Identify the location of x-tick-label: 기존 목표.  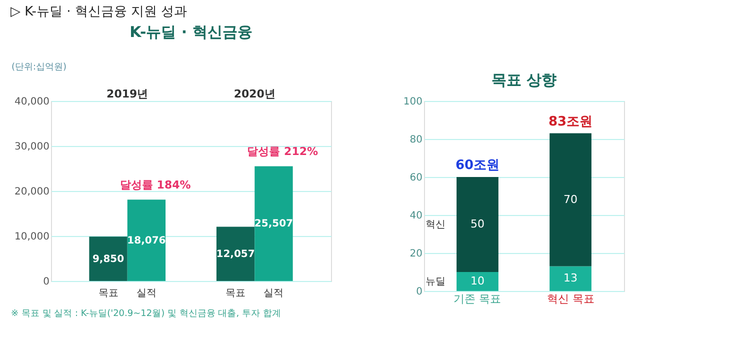
(478, 299).